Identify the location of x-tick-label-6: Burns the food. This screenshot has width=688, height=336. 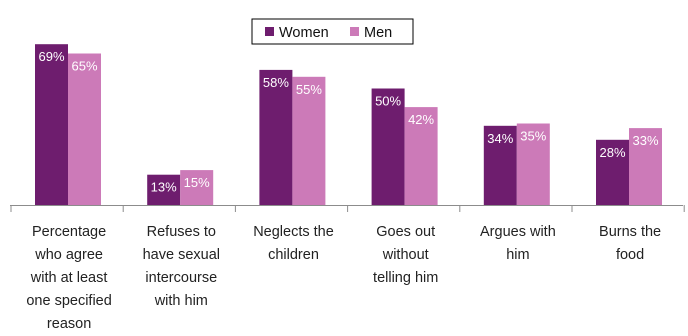
(630, 243).